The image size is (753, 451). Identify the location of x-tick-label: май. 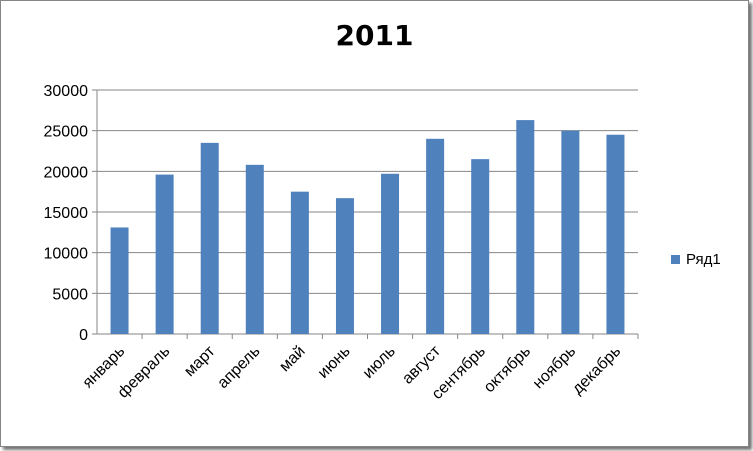
(292, 359).